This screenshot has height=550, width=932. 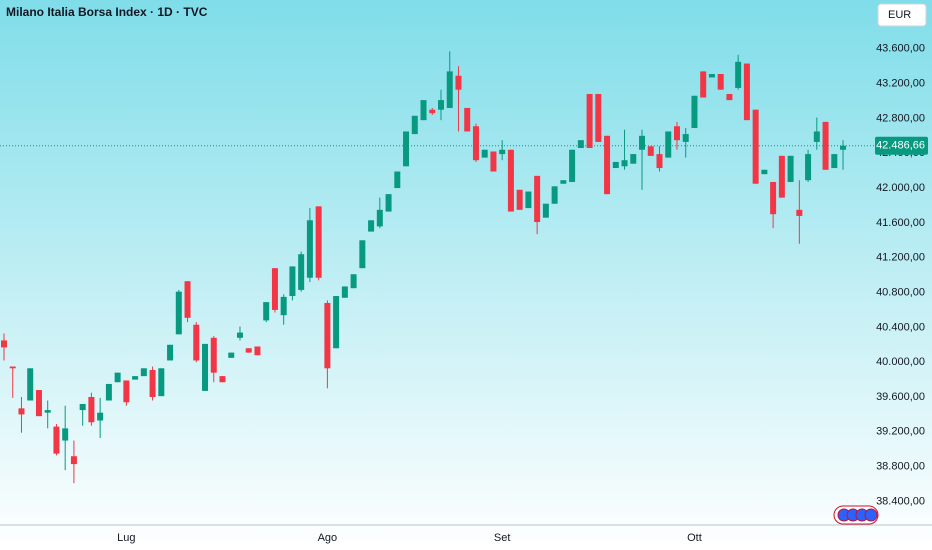 What do you see at coordinates (900, 258) in the screenshot?
I see `y-tick-label: 41.200,00` at bounding box center [900, 258].